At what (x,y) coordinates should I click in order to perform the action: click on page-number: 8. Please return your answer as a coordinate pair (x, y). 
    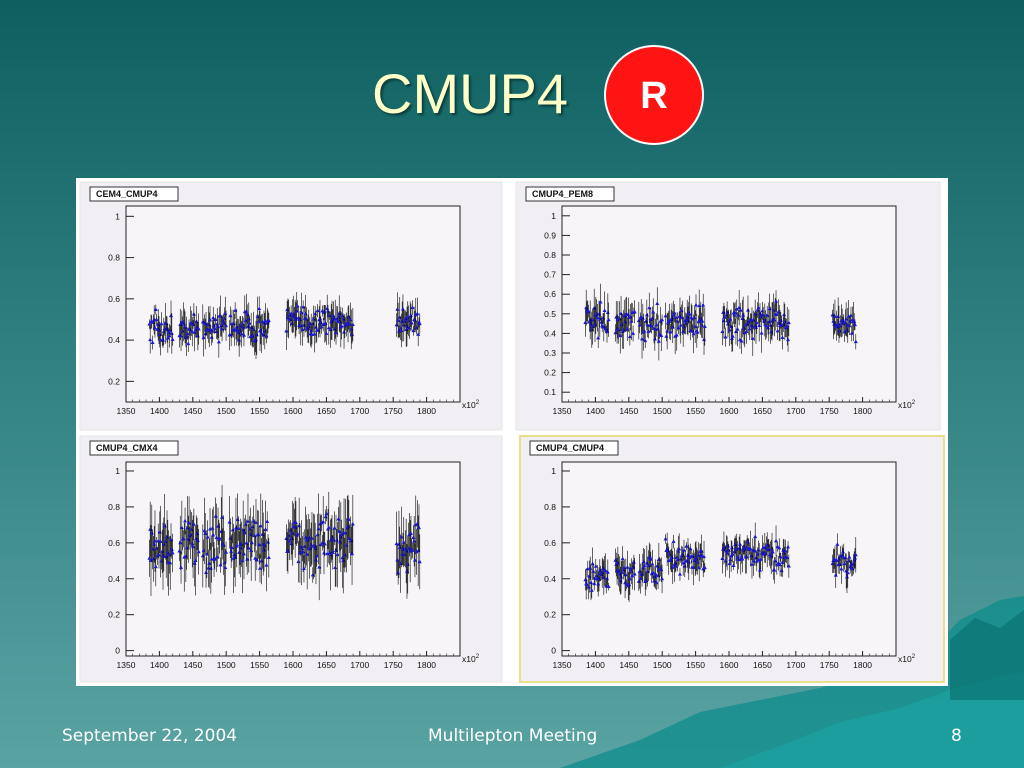
    Looking at the image, I should click on (956, 736).